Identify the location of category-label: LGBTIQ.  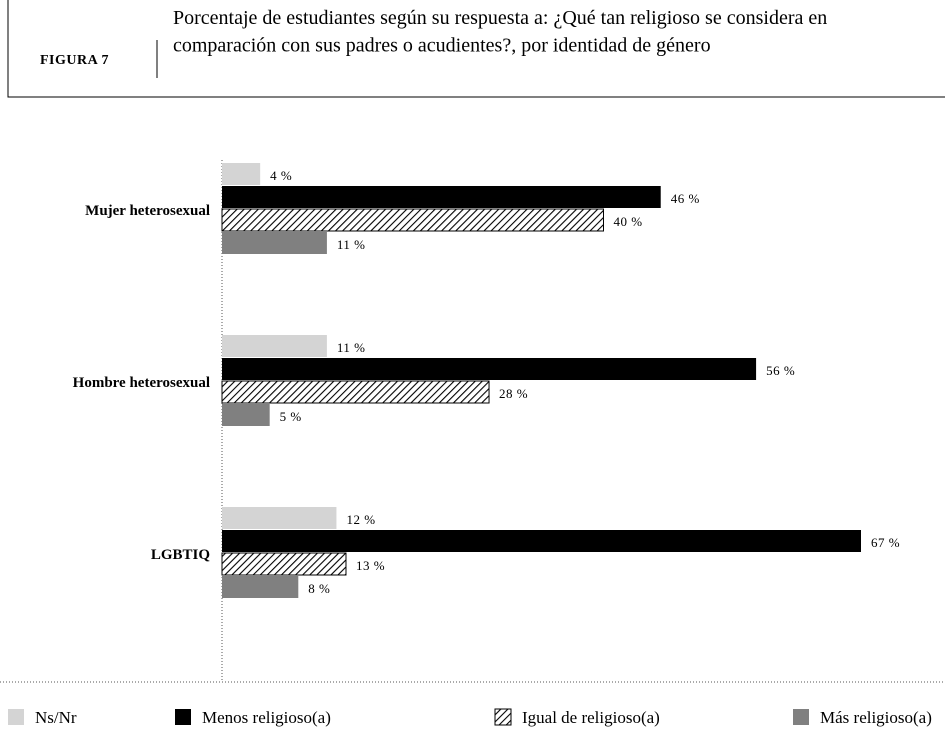
(181, 555).